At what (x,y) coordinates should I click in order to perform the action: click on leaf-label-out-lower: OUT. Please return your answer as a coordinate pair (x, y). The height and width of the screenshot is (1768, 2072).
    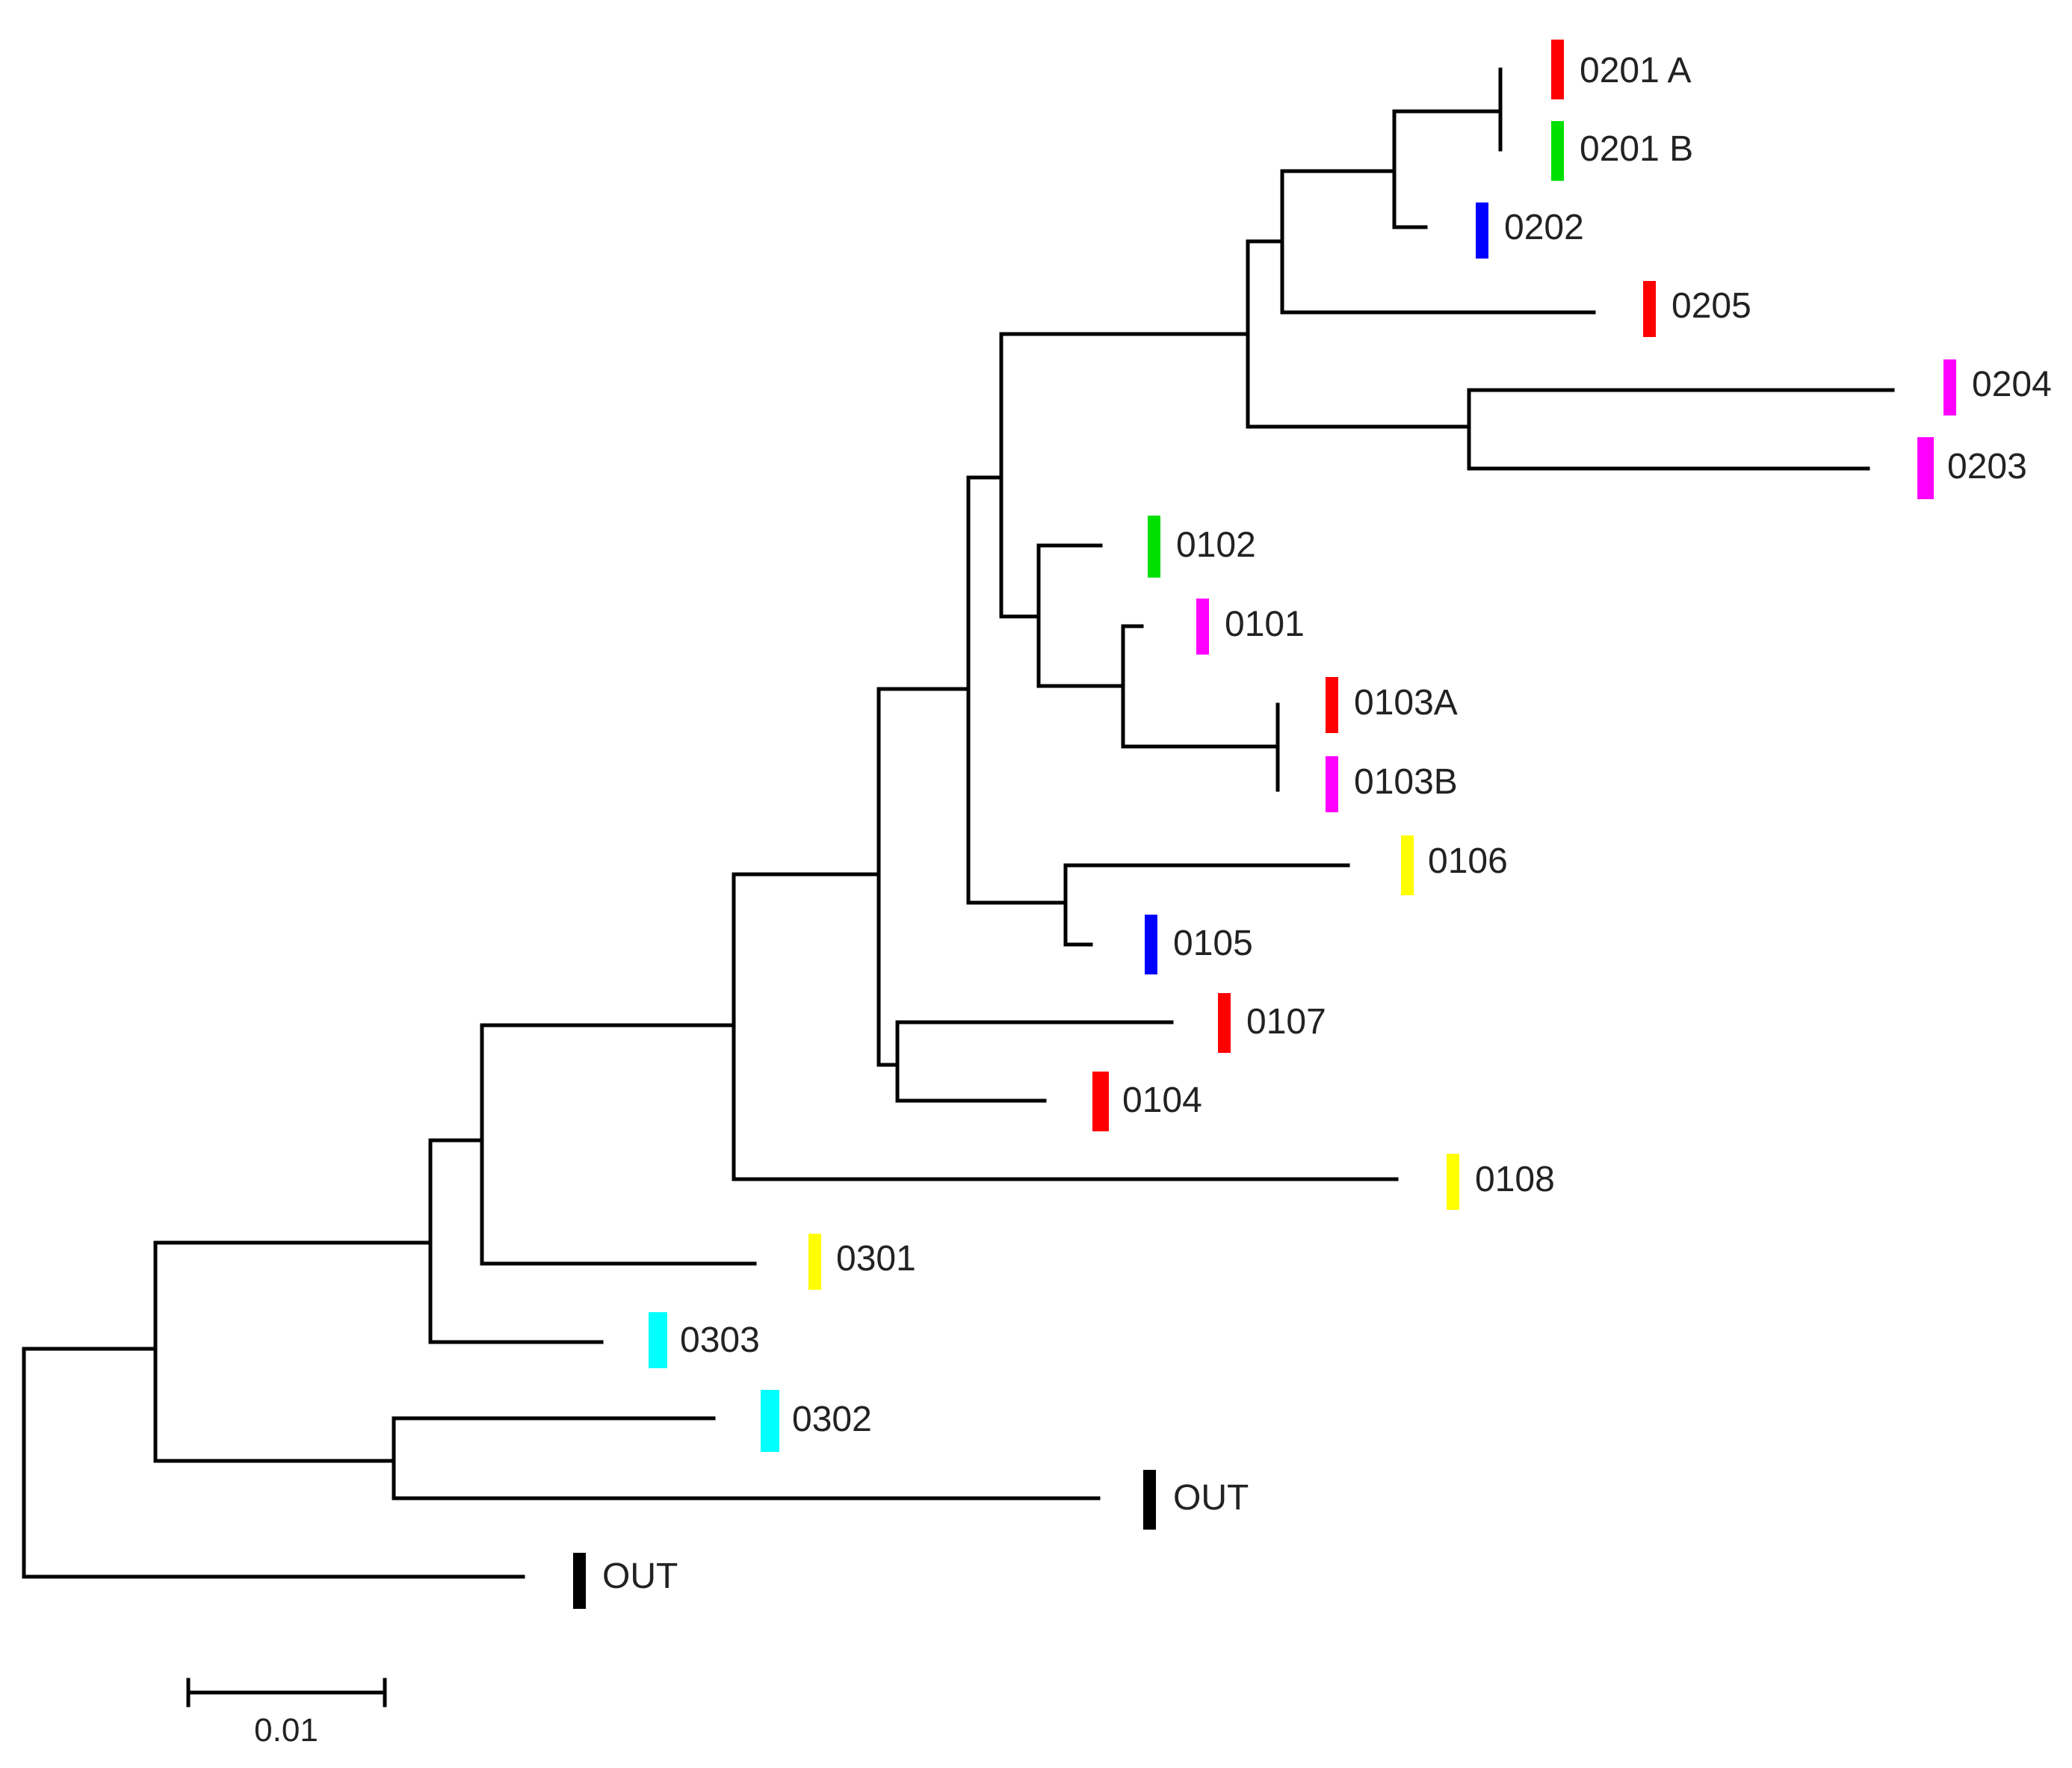
    Looking at the image, I should click on (640, 1576).